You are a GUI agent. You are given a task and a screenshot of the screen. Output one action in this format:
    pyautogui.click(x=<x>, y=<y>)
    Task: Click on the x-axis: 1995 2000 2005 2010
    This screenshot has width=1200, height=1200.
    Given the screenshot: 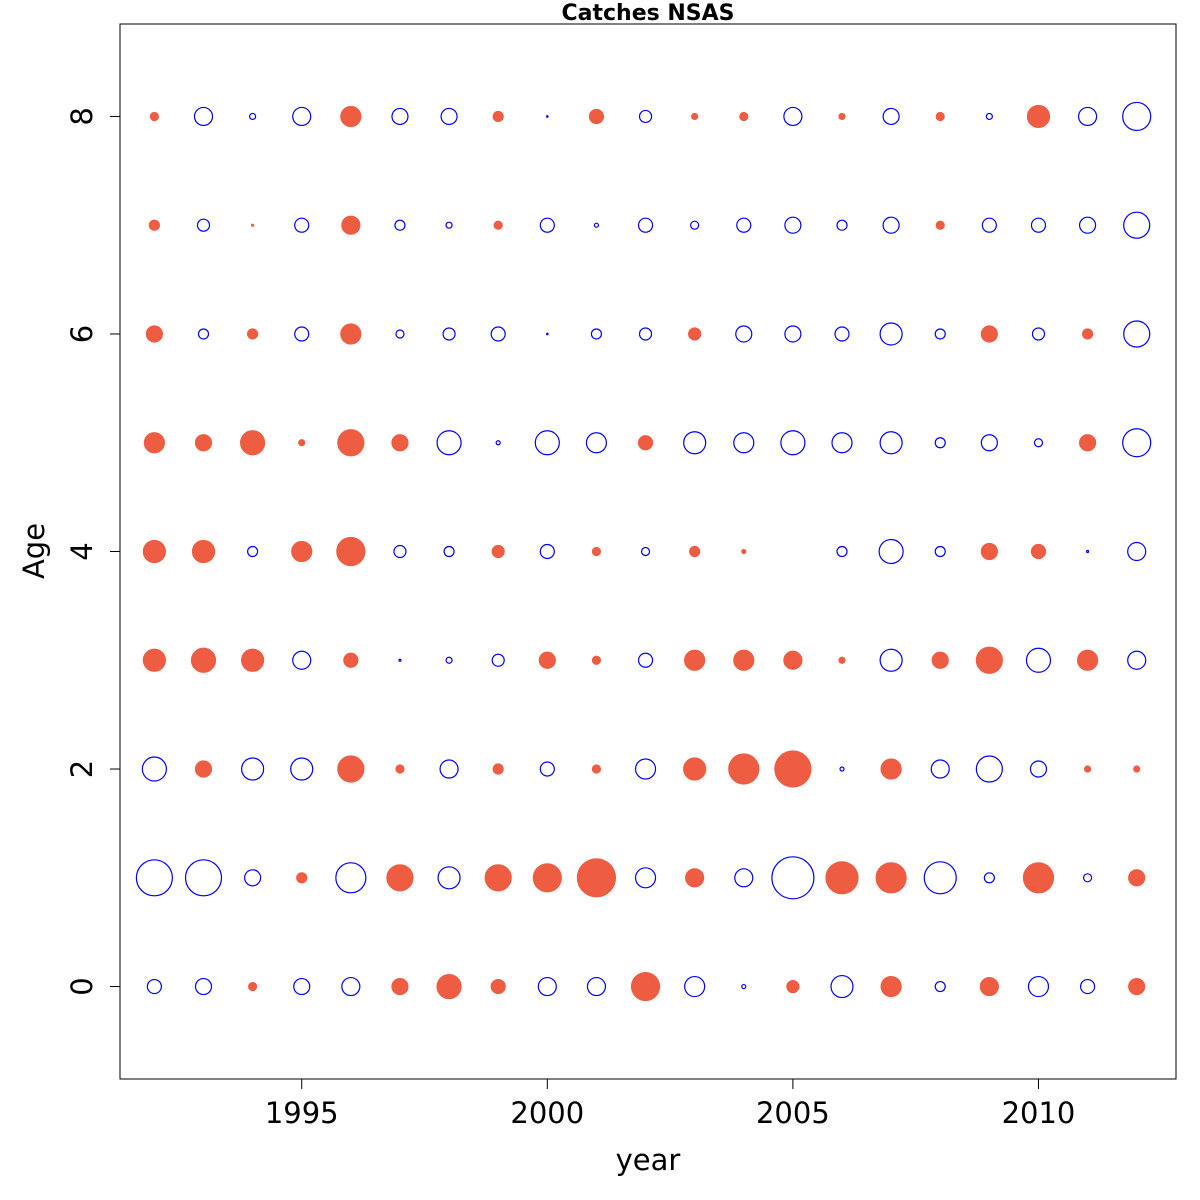 What is the action you would take?
    pyautogui.click(x=670, y=1104)
    